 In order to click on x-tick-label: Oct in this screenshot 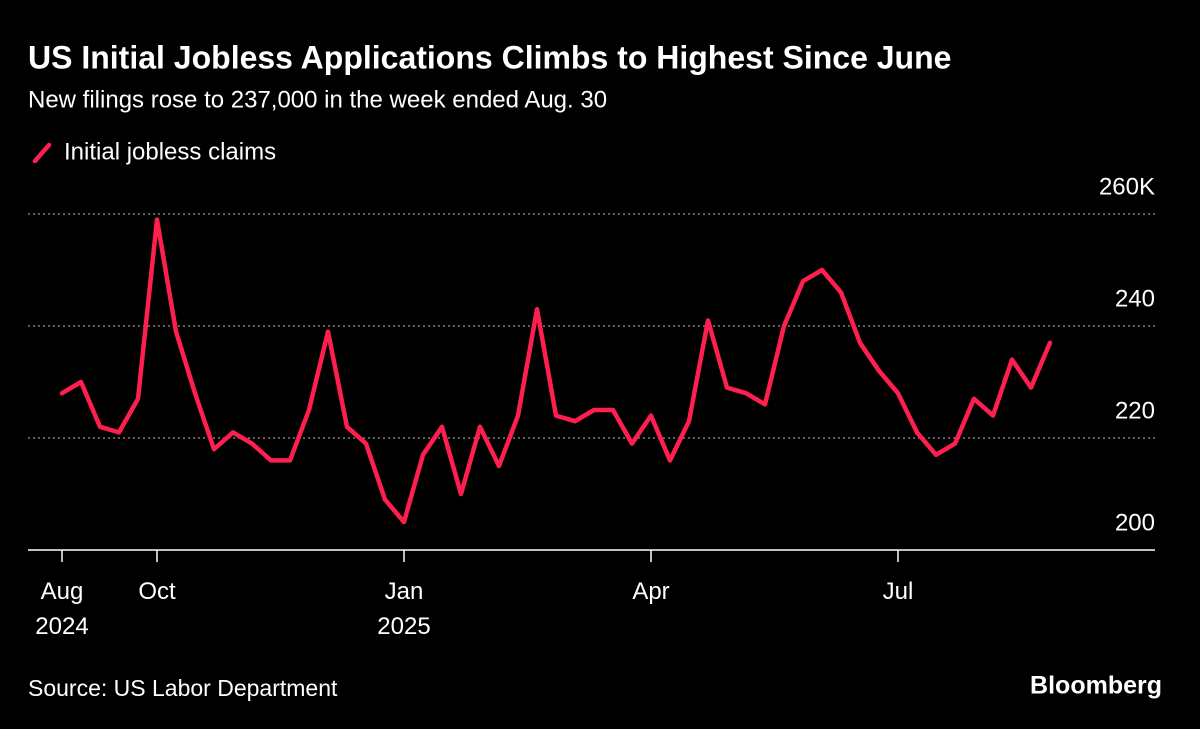, I will do `click(157, 591)`.